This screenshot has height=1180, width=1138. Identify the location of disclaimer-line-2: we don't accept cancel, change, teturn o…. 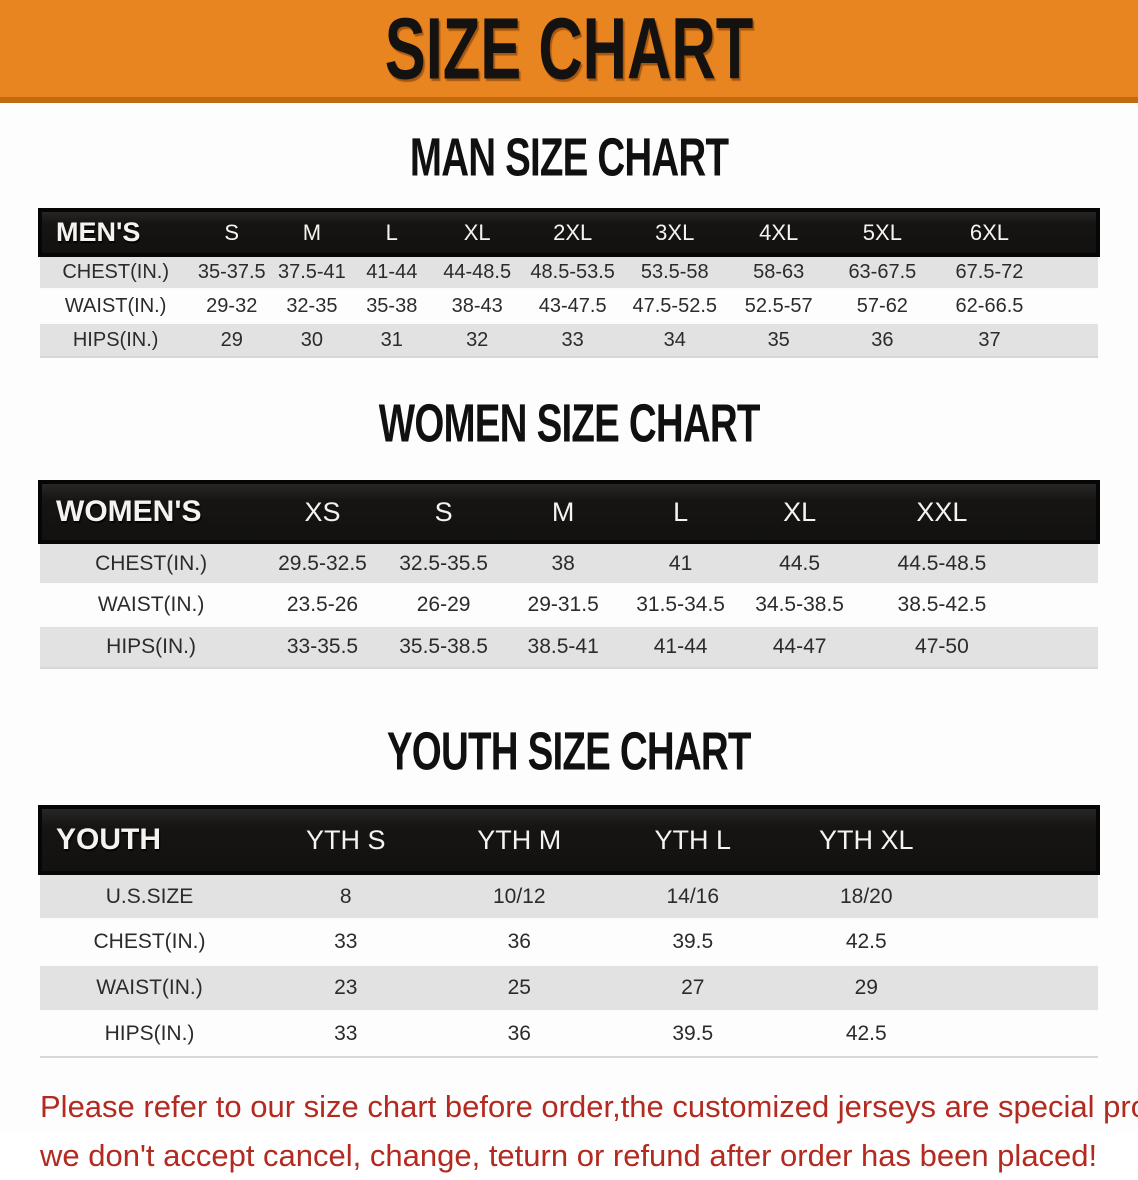
(569, 1155).